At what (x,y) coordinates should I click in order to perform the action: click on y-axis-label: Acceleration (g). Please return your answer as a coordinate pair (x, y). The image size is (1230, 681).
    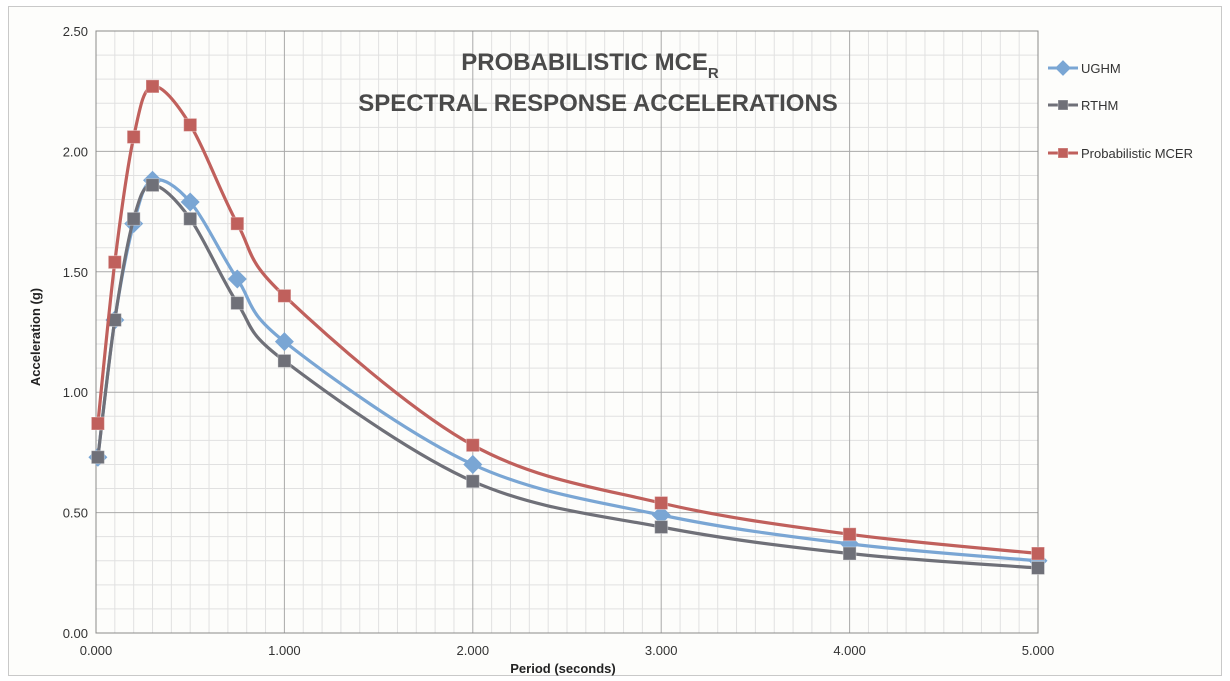
    Looking at the image, I should click on (35, 337).